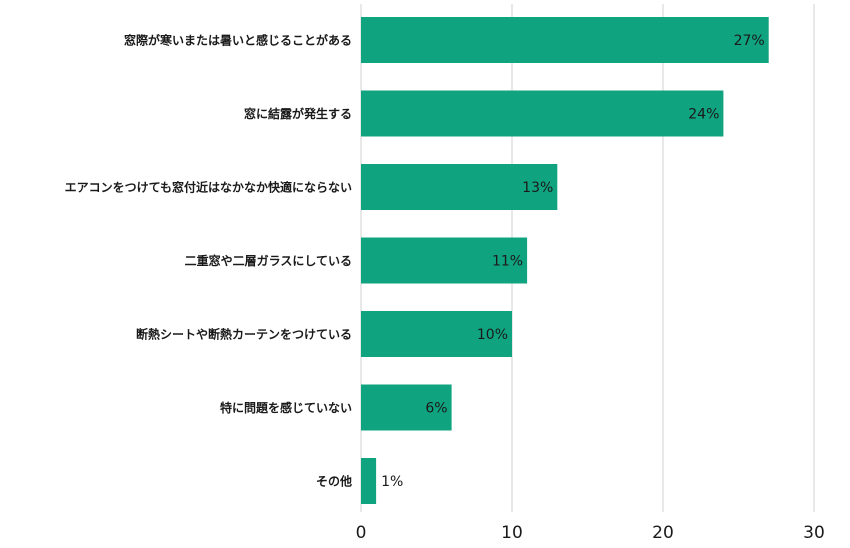 Image resolution: width=850 pixels, height=548 pixels. Describe the element at coordinates (208, 187) in the screenshot. I see `category-label-2: エアコンをつけても窓付近はなかなか快適にならない` at that location.